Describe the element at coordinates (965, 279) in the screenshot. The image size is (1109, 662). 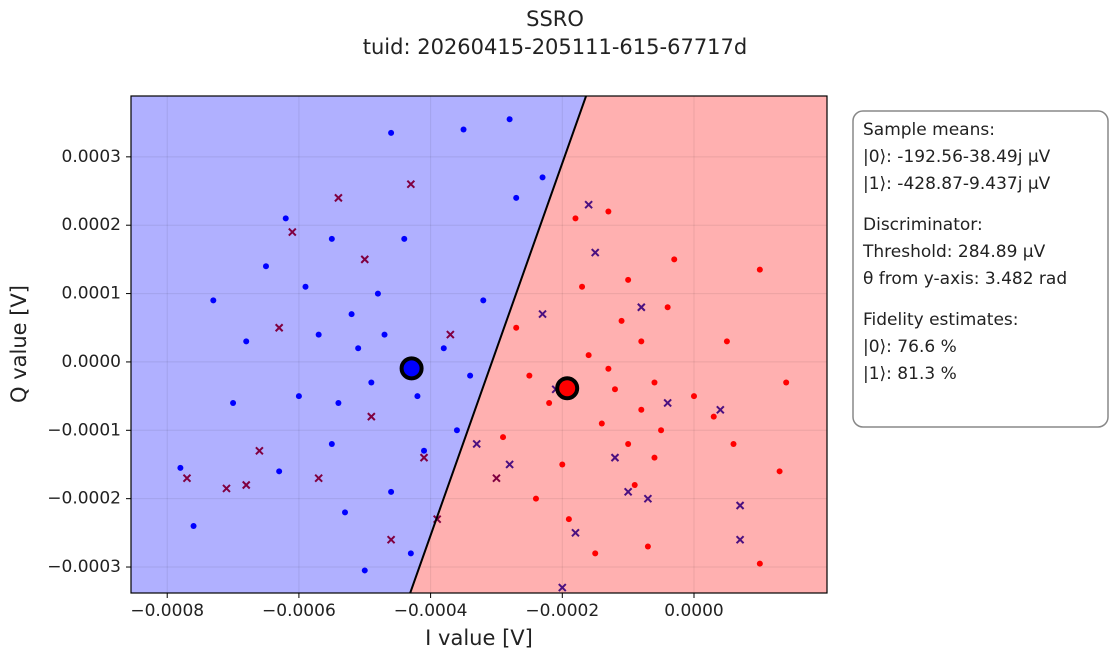
I see `info-text: θ from y-axis: 3.482 rad` at that location.